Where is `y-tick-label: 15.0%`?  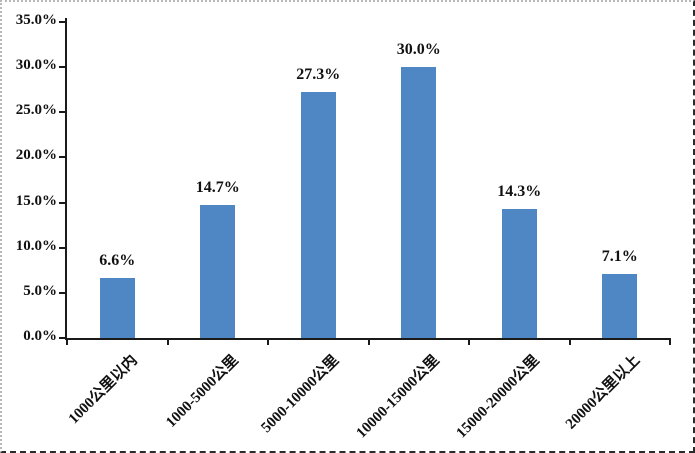
y-tick-label: 15.0% is located at coordinates (36, 200).